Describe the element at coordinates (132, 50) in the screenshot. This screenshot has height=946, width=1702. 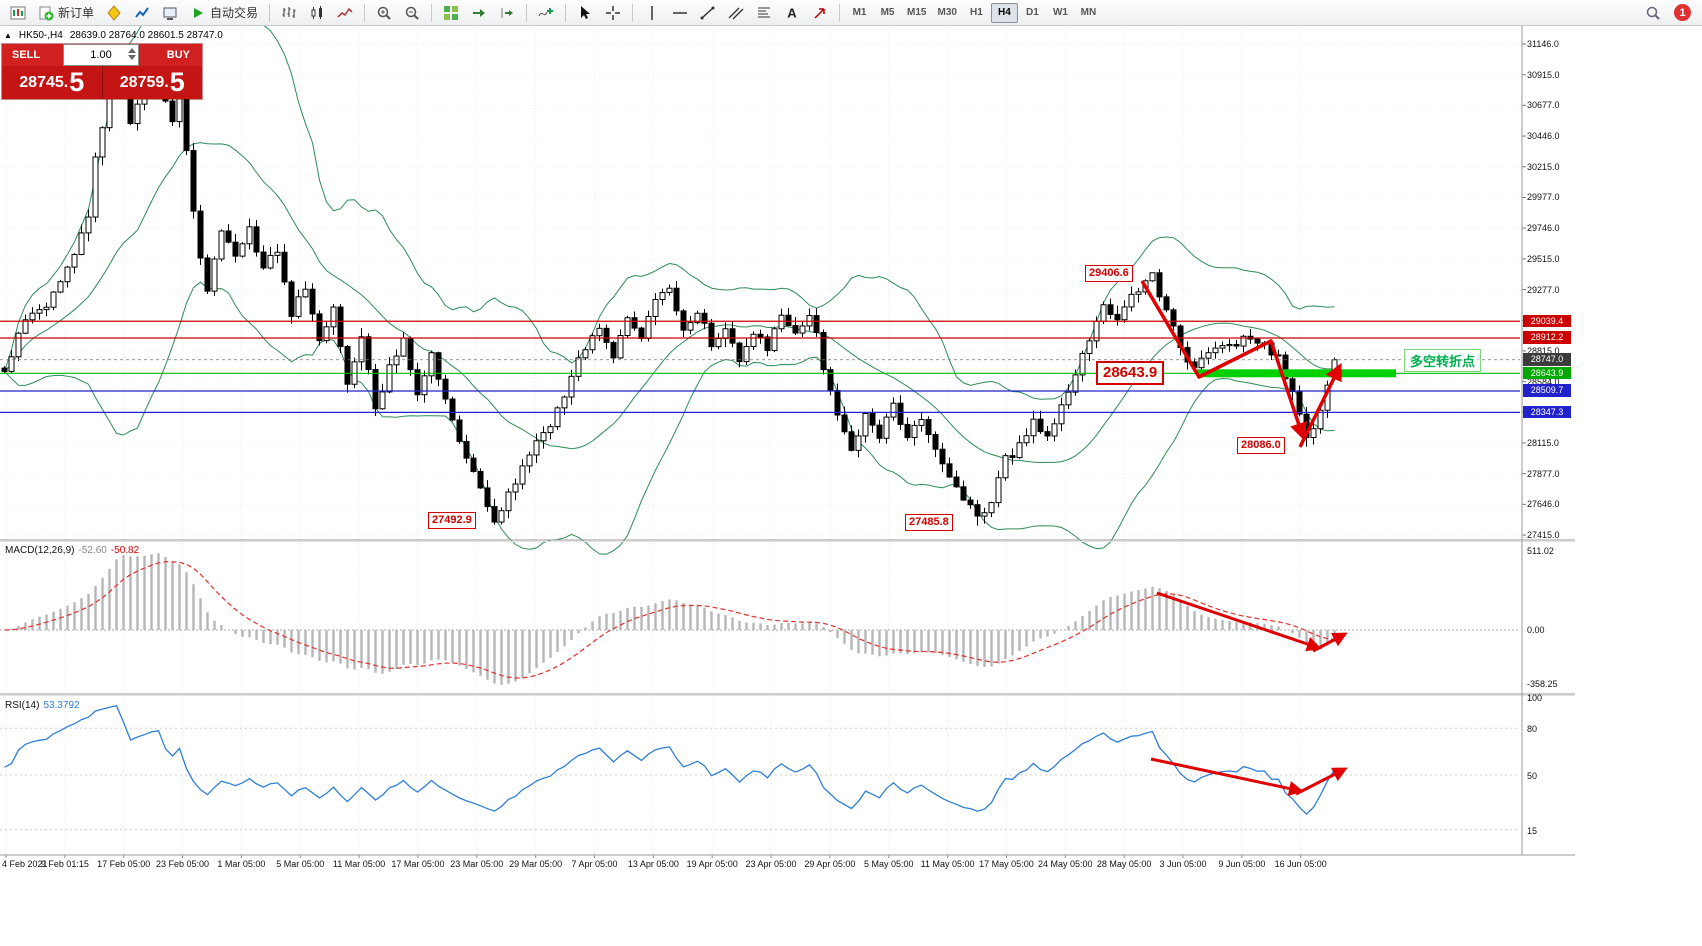
I see `spinner-up-icon` at that location.